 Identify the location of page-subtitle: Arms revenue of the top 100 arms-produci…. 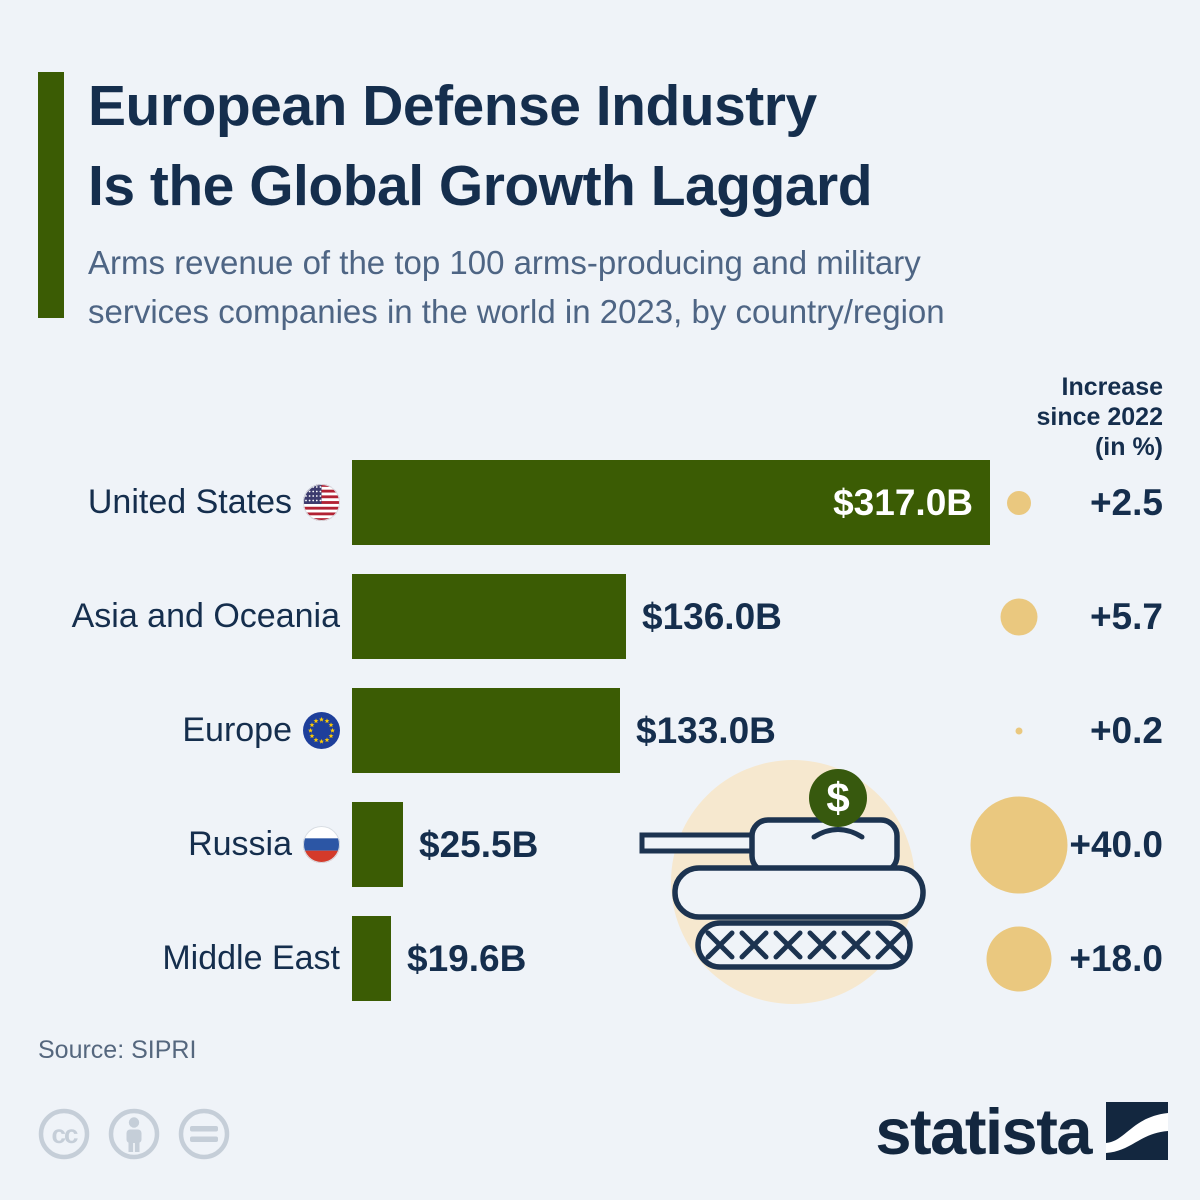
(516, 287).